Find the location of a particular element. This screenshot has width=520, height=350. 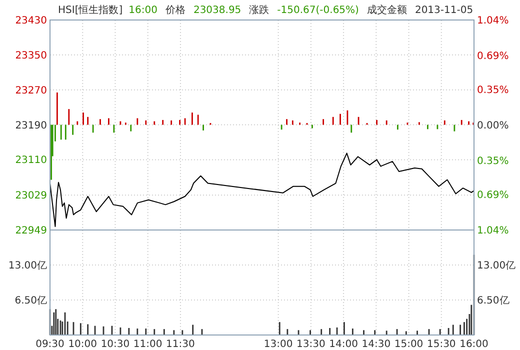

x-tick-label: 11:00 is located at coordinates (147, 344).